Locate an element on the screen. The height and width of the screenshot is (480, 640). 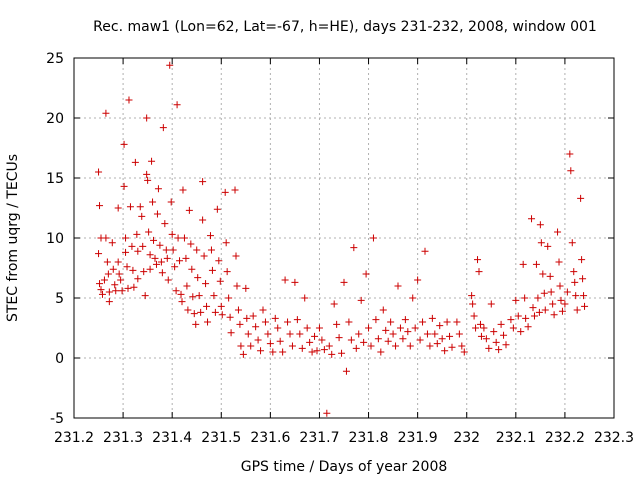
x-tick-label: 231.4 is located at coordinates (172, 438).